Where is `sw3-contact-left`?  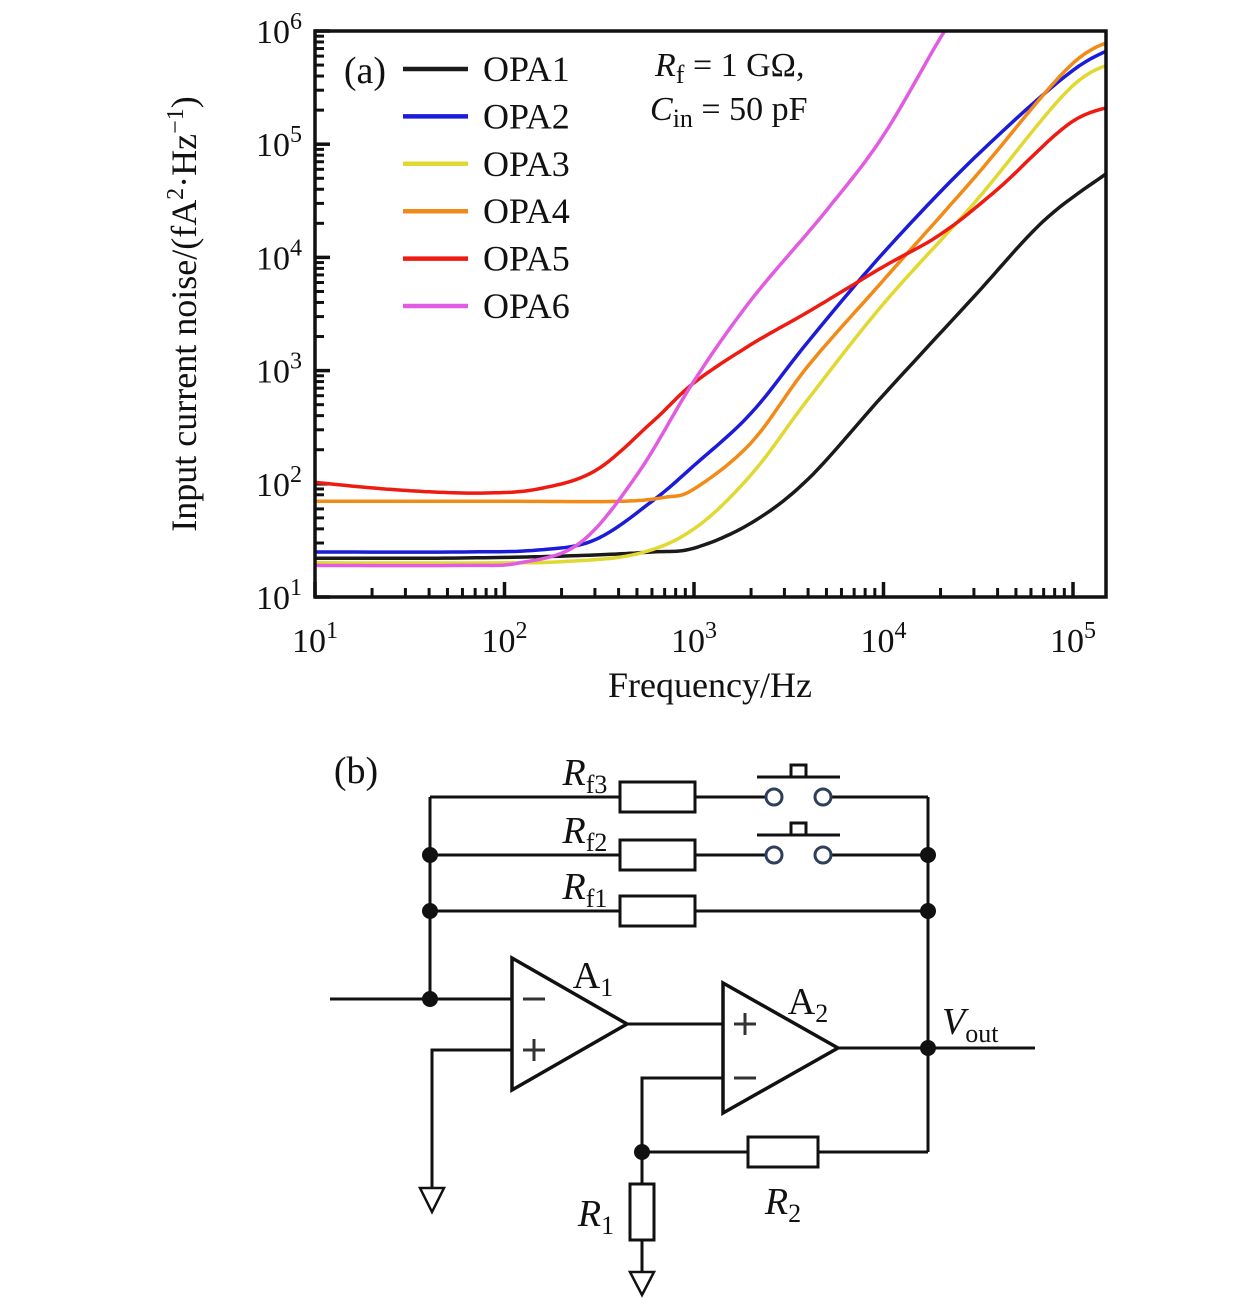 sw3-contact-left is located at coordinates (774, 797).